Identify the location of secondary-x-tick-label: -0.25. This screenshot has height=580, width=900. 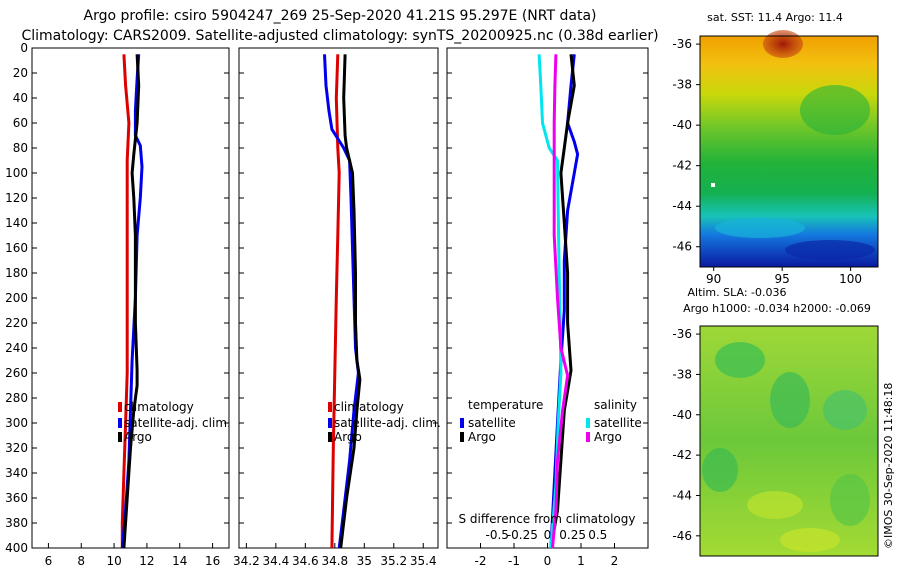
(522, 535).